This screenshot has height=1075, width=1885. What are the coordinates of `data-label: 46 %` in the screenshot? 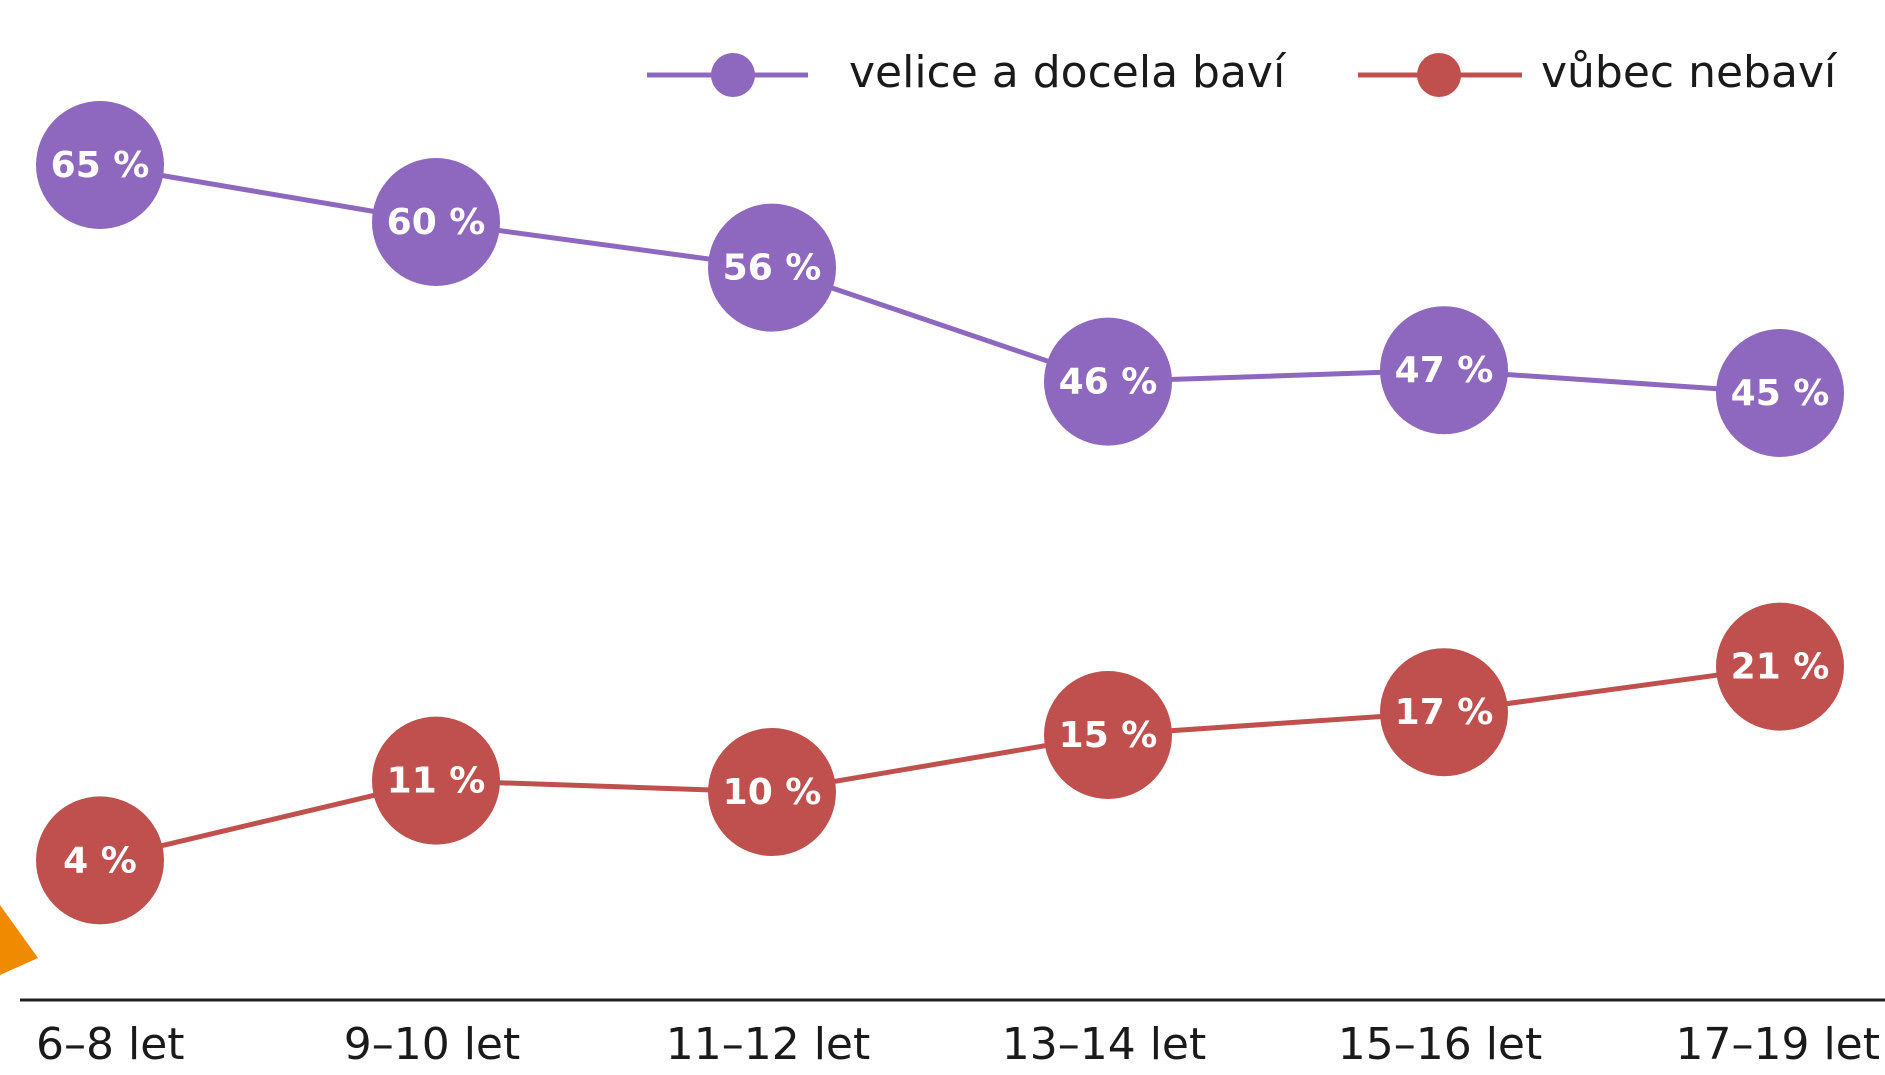 It's located at (1108, 382).